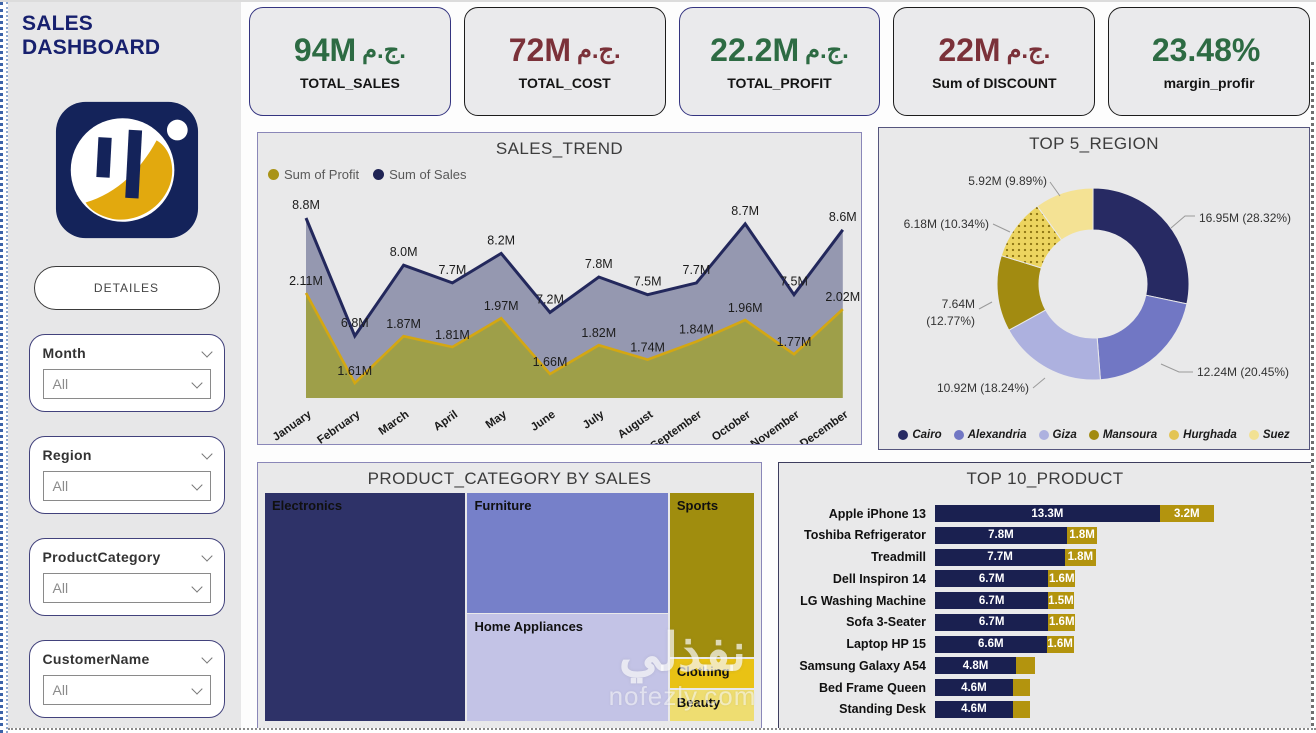 This screenshot has height=733, width=1316. I want to click on kpi-total-cost: 72M ج.م. TOTAL_COST, so click(564, 61).